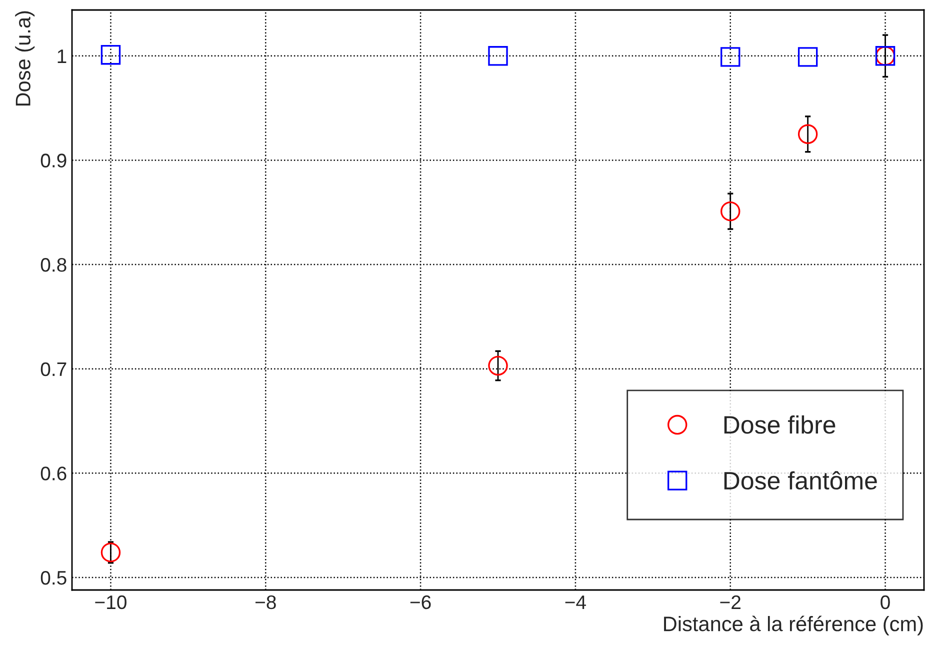  I want to click on y-tick-label: 0.7, so click(53, 369).